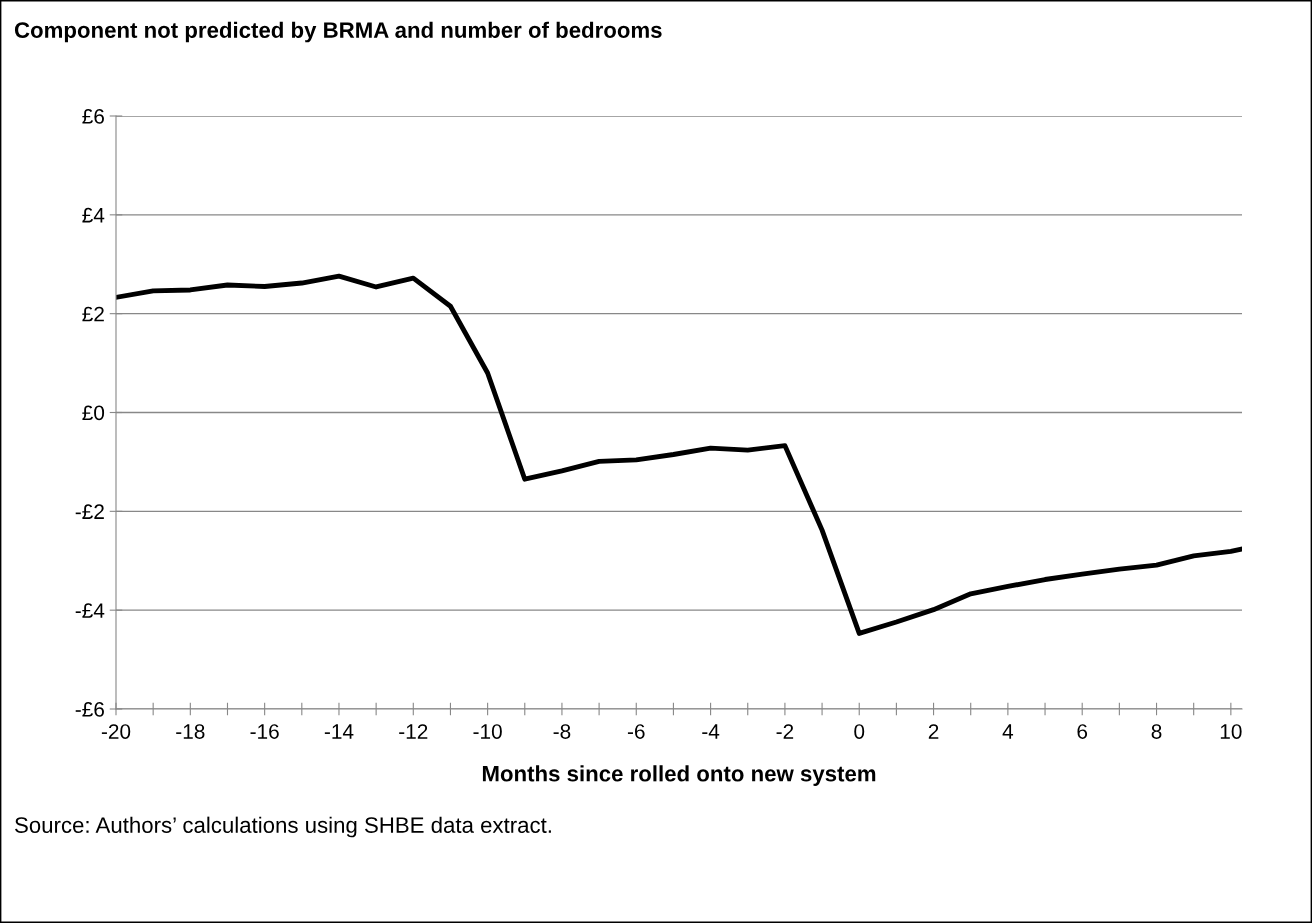 This screenshot has height=923, width=1312. What do you see at coordinates (93, 413) in the screenshot?
I see `y-tick-label: £0` at bounding box center [93, 413].